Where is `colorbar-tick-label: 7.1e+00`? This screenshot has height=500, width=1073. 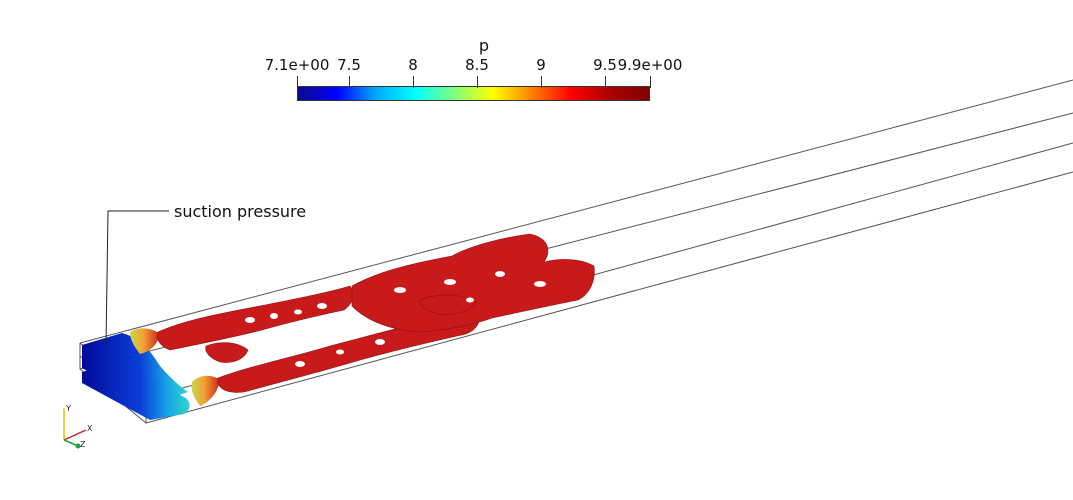 colorbar-tick-label: 7.1e+00 is located at coordinates (297, 65).